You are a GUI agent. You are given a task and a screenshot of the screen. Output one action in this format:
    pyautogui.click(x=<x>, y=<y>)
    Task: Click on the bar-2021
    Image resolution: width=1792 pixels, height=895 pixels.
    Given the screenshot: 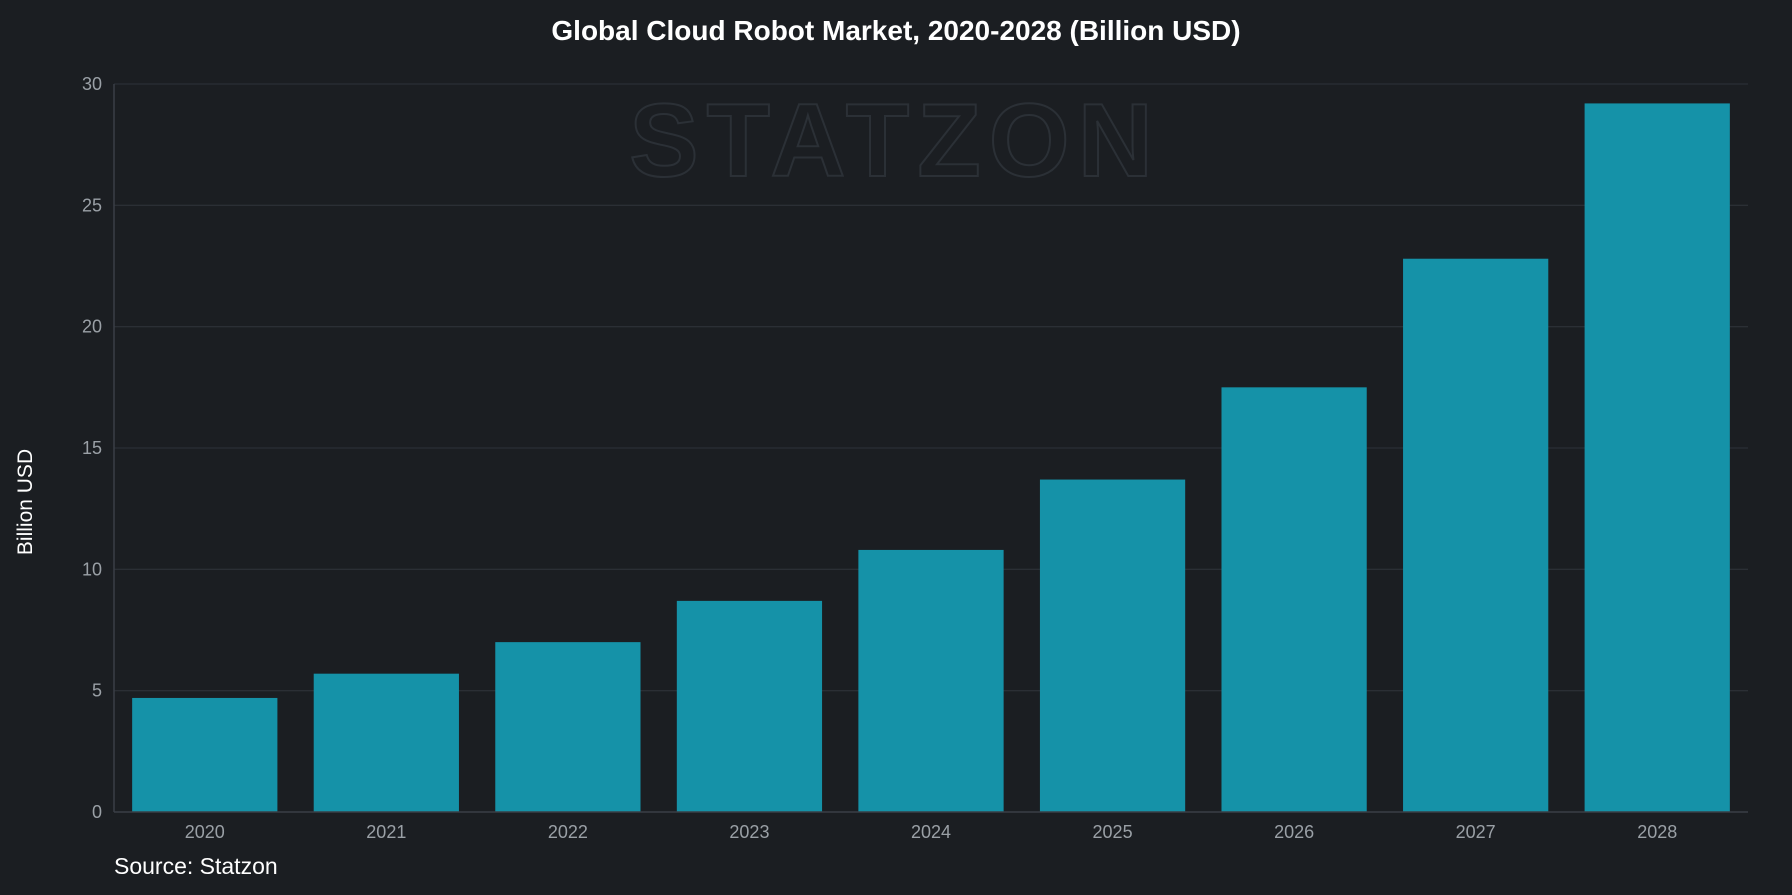 What is the action you would take?
    pyautogui.click(x=386, y=742)
    